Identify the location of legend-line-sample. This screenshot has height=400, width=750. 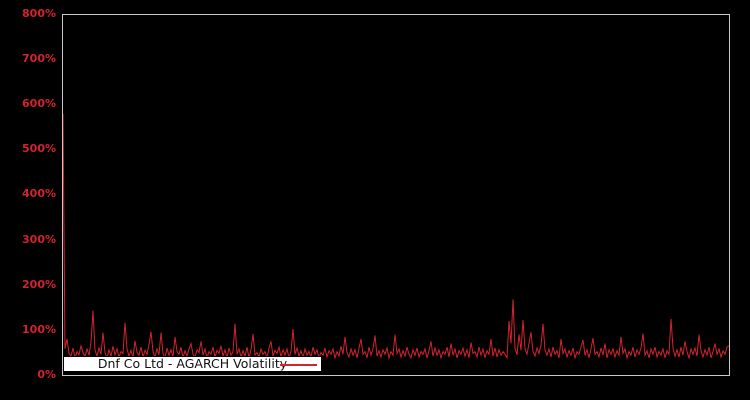
(298, 365).